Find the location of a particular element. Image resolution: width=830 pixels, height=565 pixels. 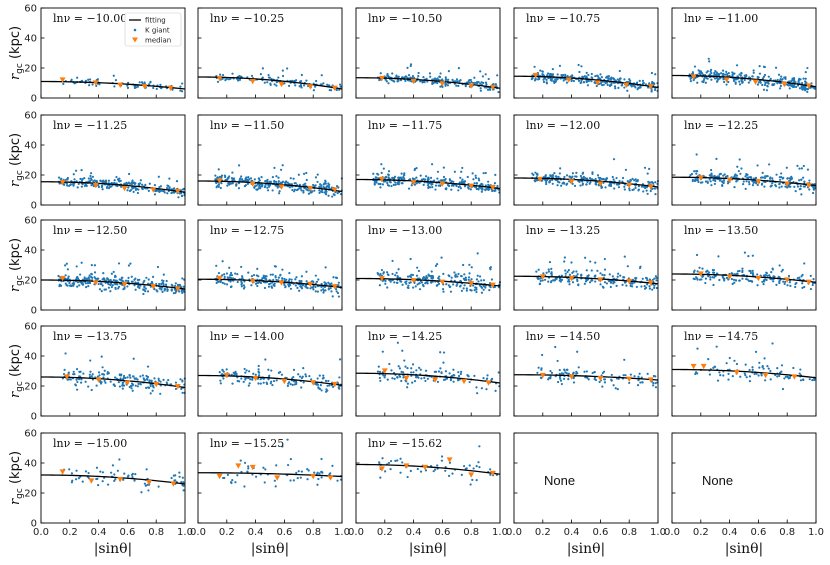

panel-label: lnν = −12.75 is located at coordinates (247, 230).